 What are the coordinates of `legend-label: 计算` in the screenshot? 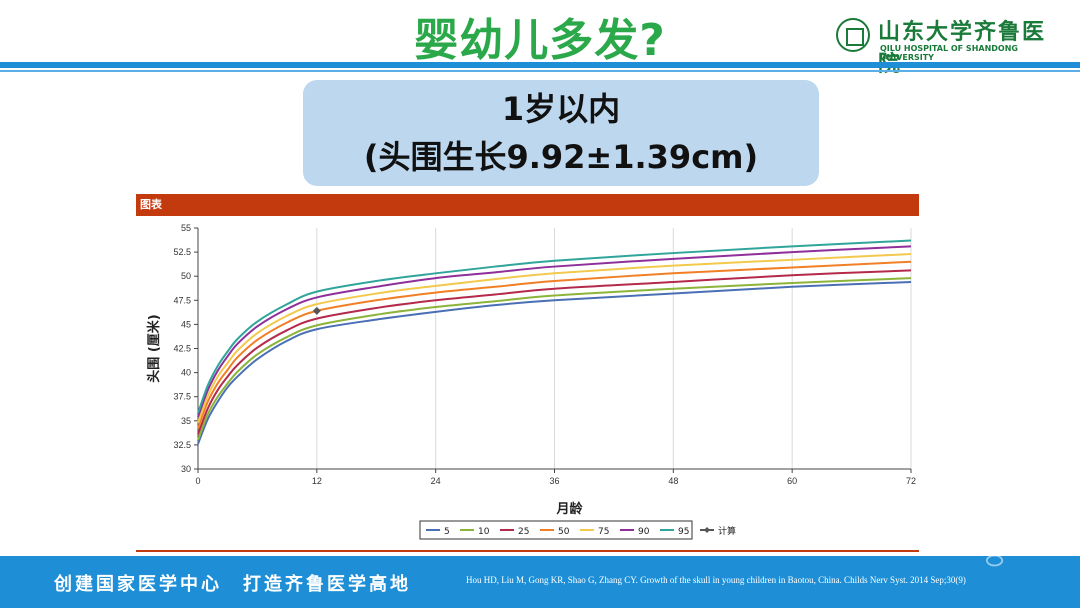 It's located at (727, 531).